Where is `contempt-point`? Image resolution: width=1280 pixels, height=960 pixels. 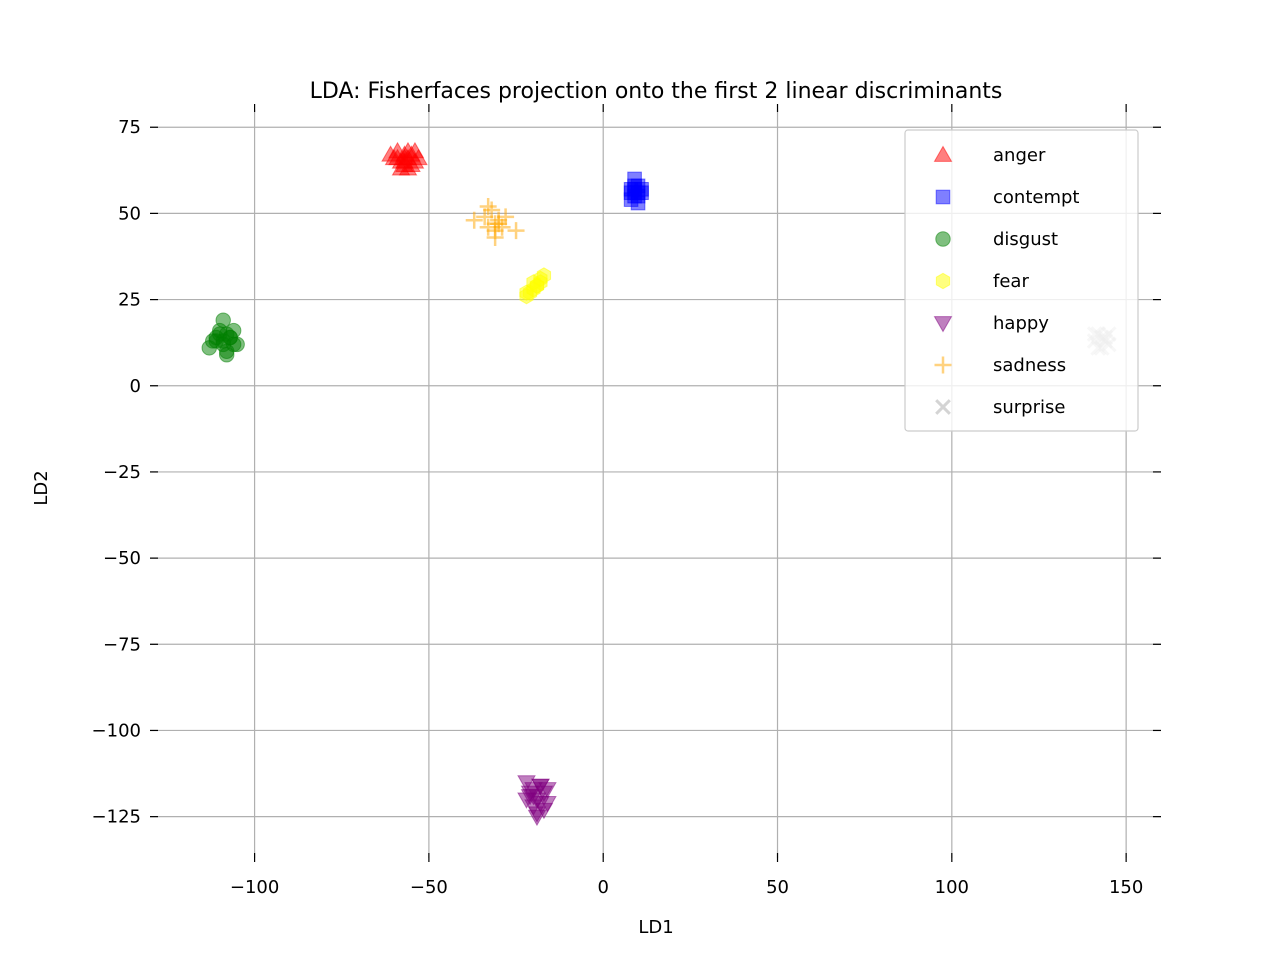
contempt-point is located at coordinates (634, 193).